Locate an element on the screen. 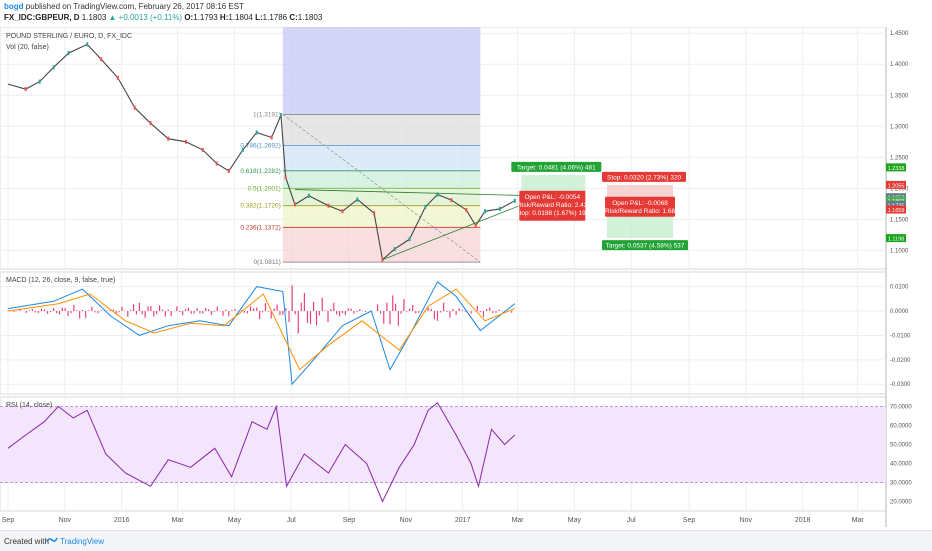 This screenshot has width=932, height=551. long-pnl-box is located at coordinates (552, 205).